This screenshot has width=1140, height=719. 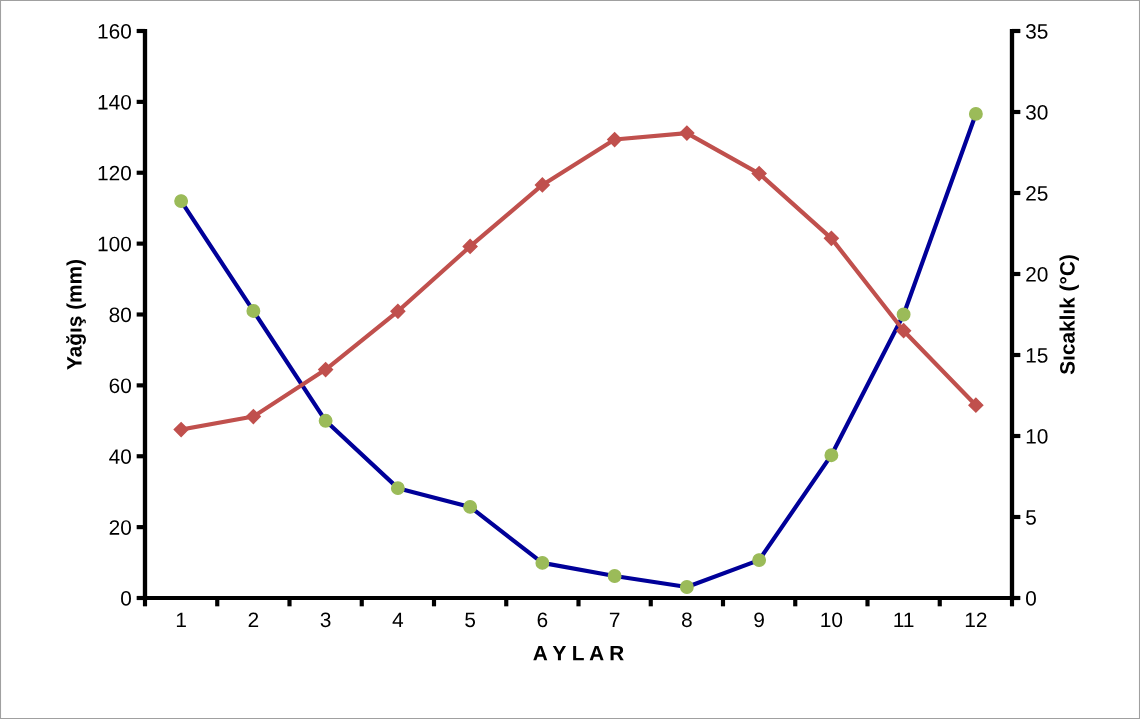 I want to click on y2-tick-label: 5, so click(x=1031, y=517).